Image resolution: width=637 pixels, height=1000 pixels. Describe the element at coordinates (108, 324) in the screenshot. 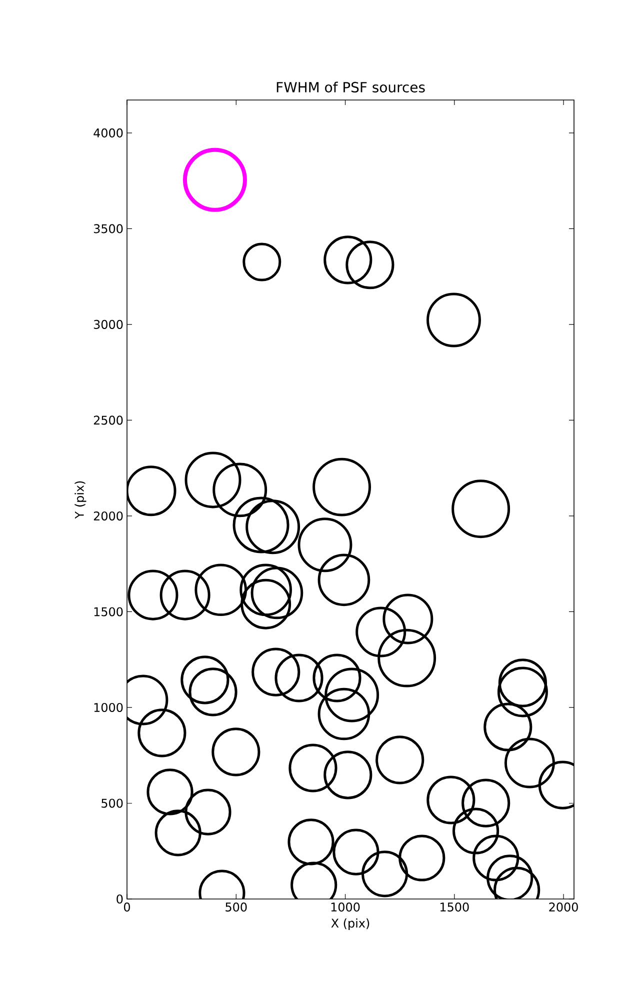

I see `y-tick-label: 3000` at that location.